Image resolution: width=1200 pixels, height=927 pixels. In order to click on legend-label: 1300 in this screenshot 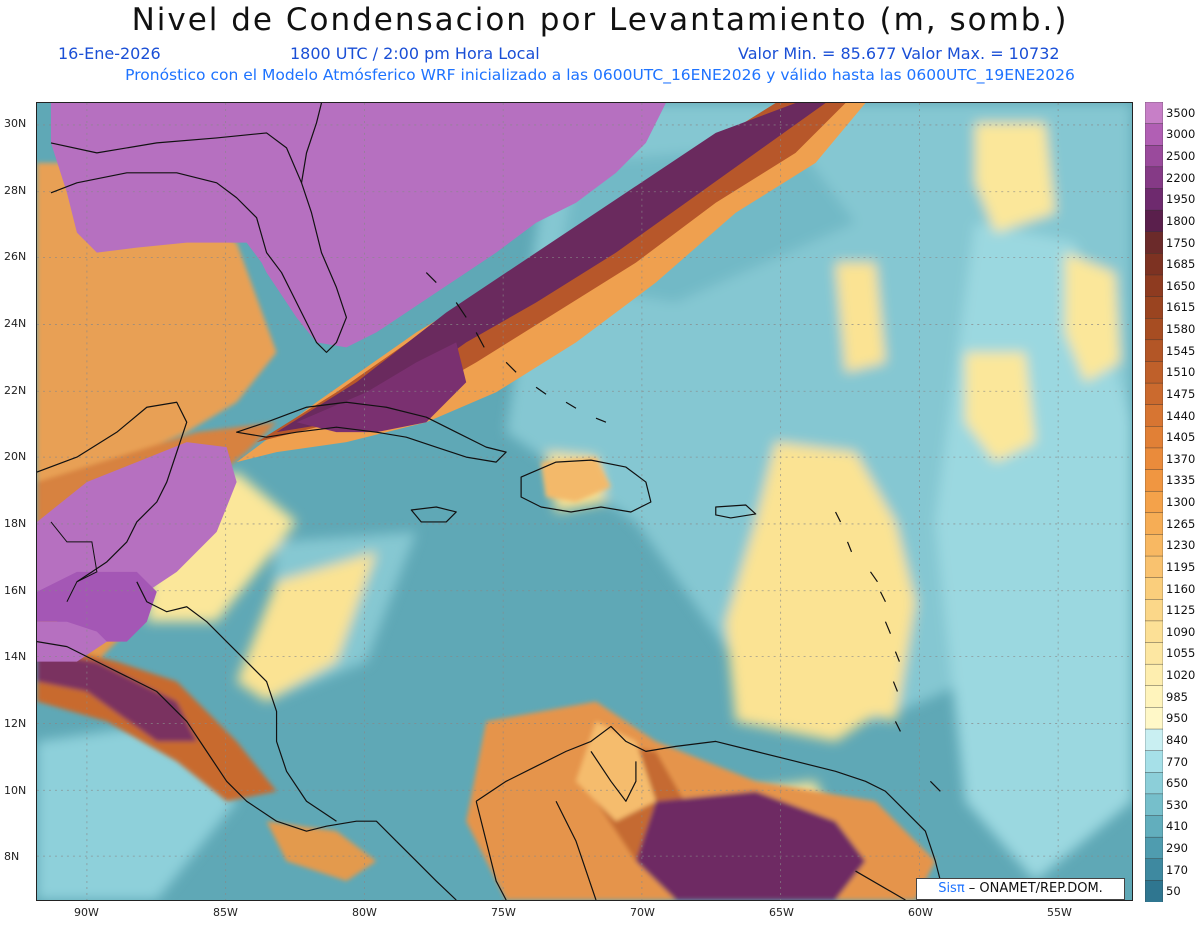, I will do `click(1181, 502)`.